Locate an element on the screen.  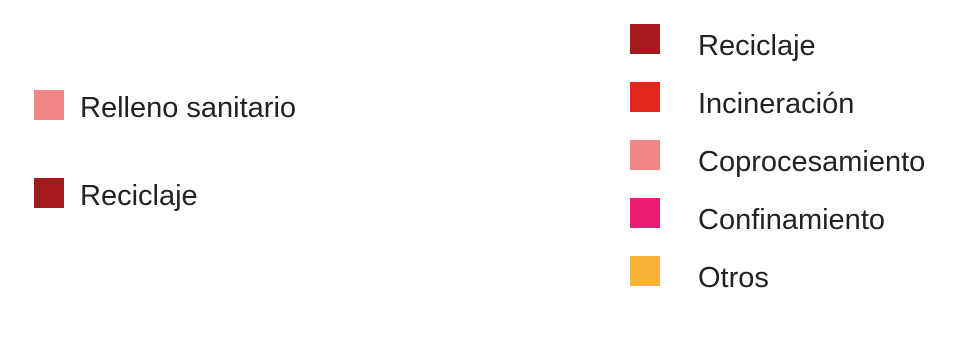
legend-label: Incineración is located at coordinates (776, 104).